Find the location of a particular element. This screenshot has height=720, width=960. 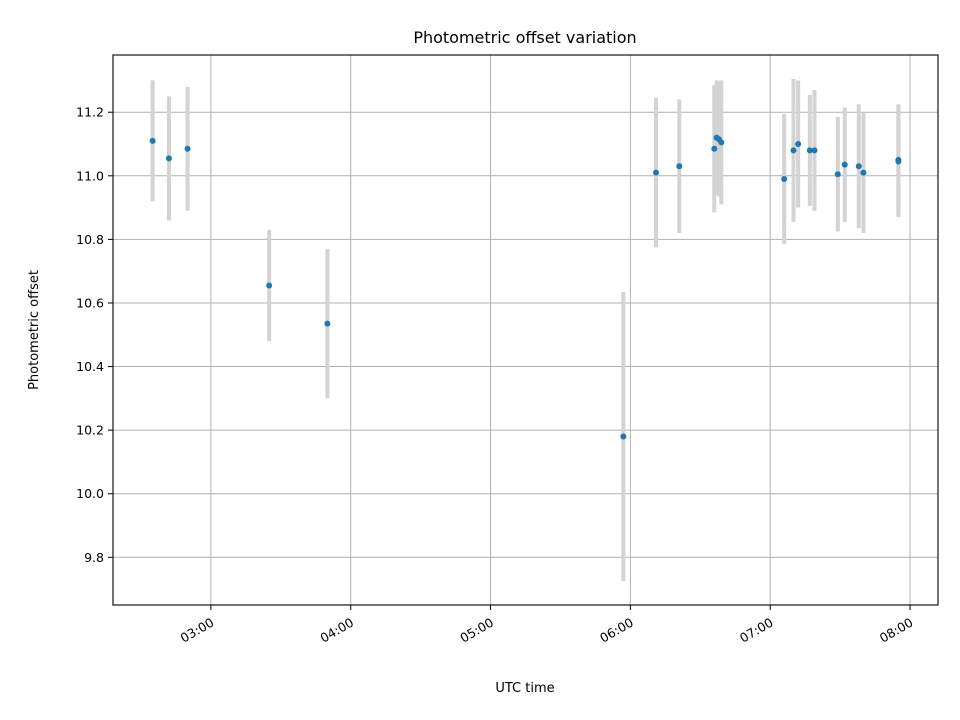

x-axis-ticks: 03:00 04:00 05:00 06:00 07:00 08:00 is located at coordinates (547, 625).